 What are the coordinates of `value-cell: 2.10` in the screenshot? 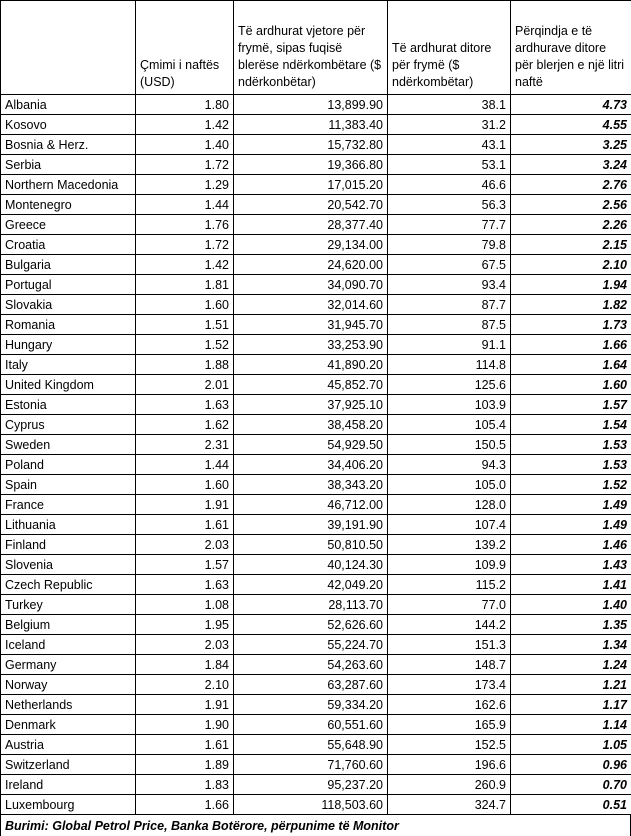 It's located at (570, 264).